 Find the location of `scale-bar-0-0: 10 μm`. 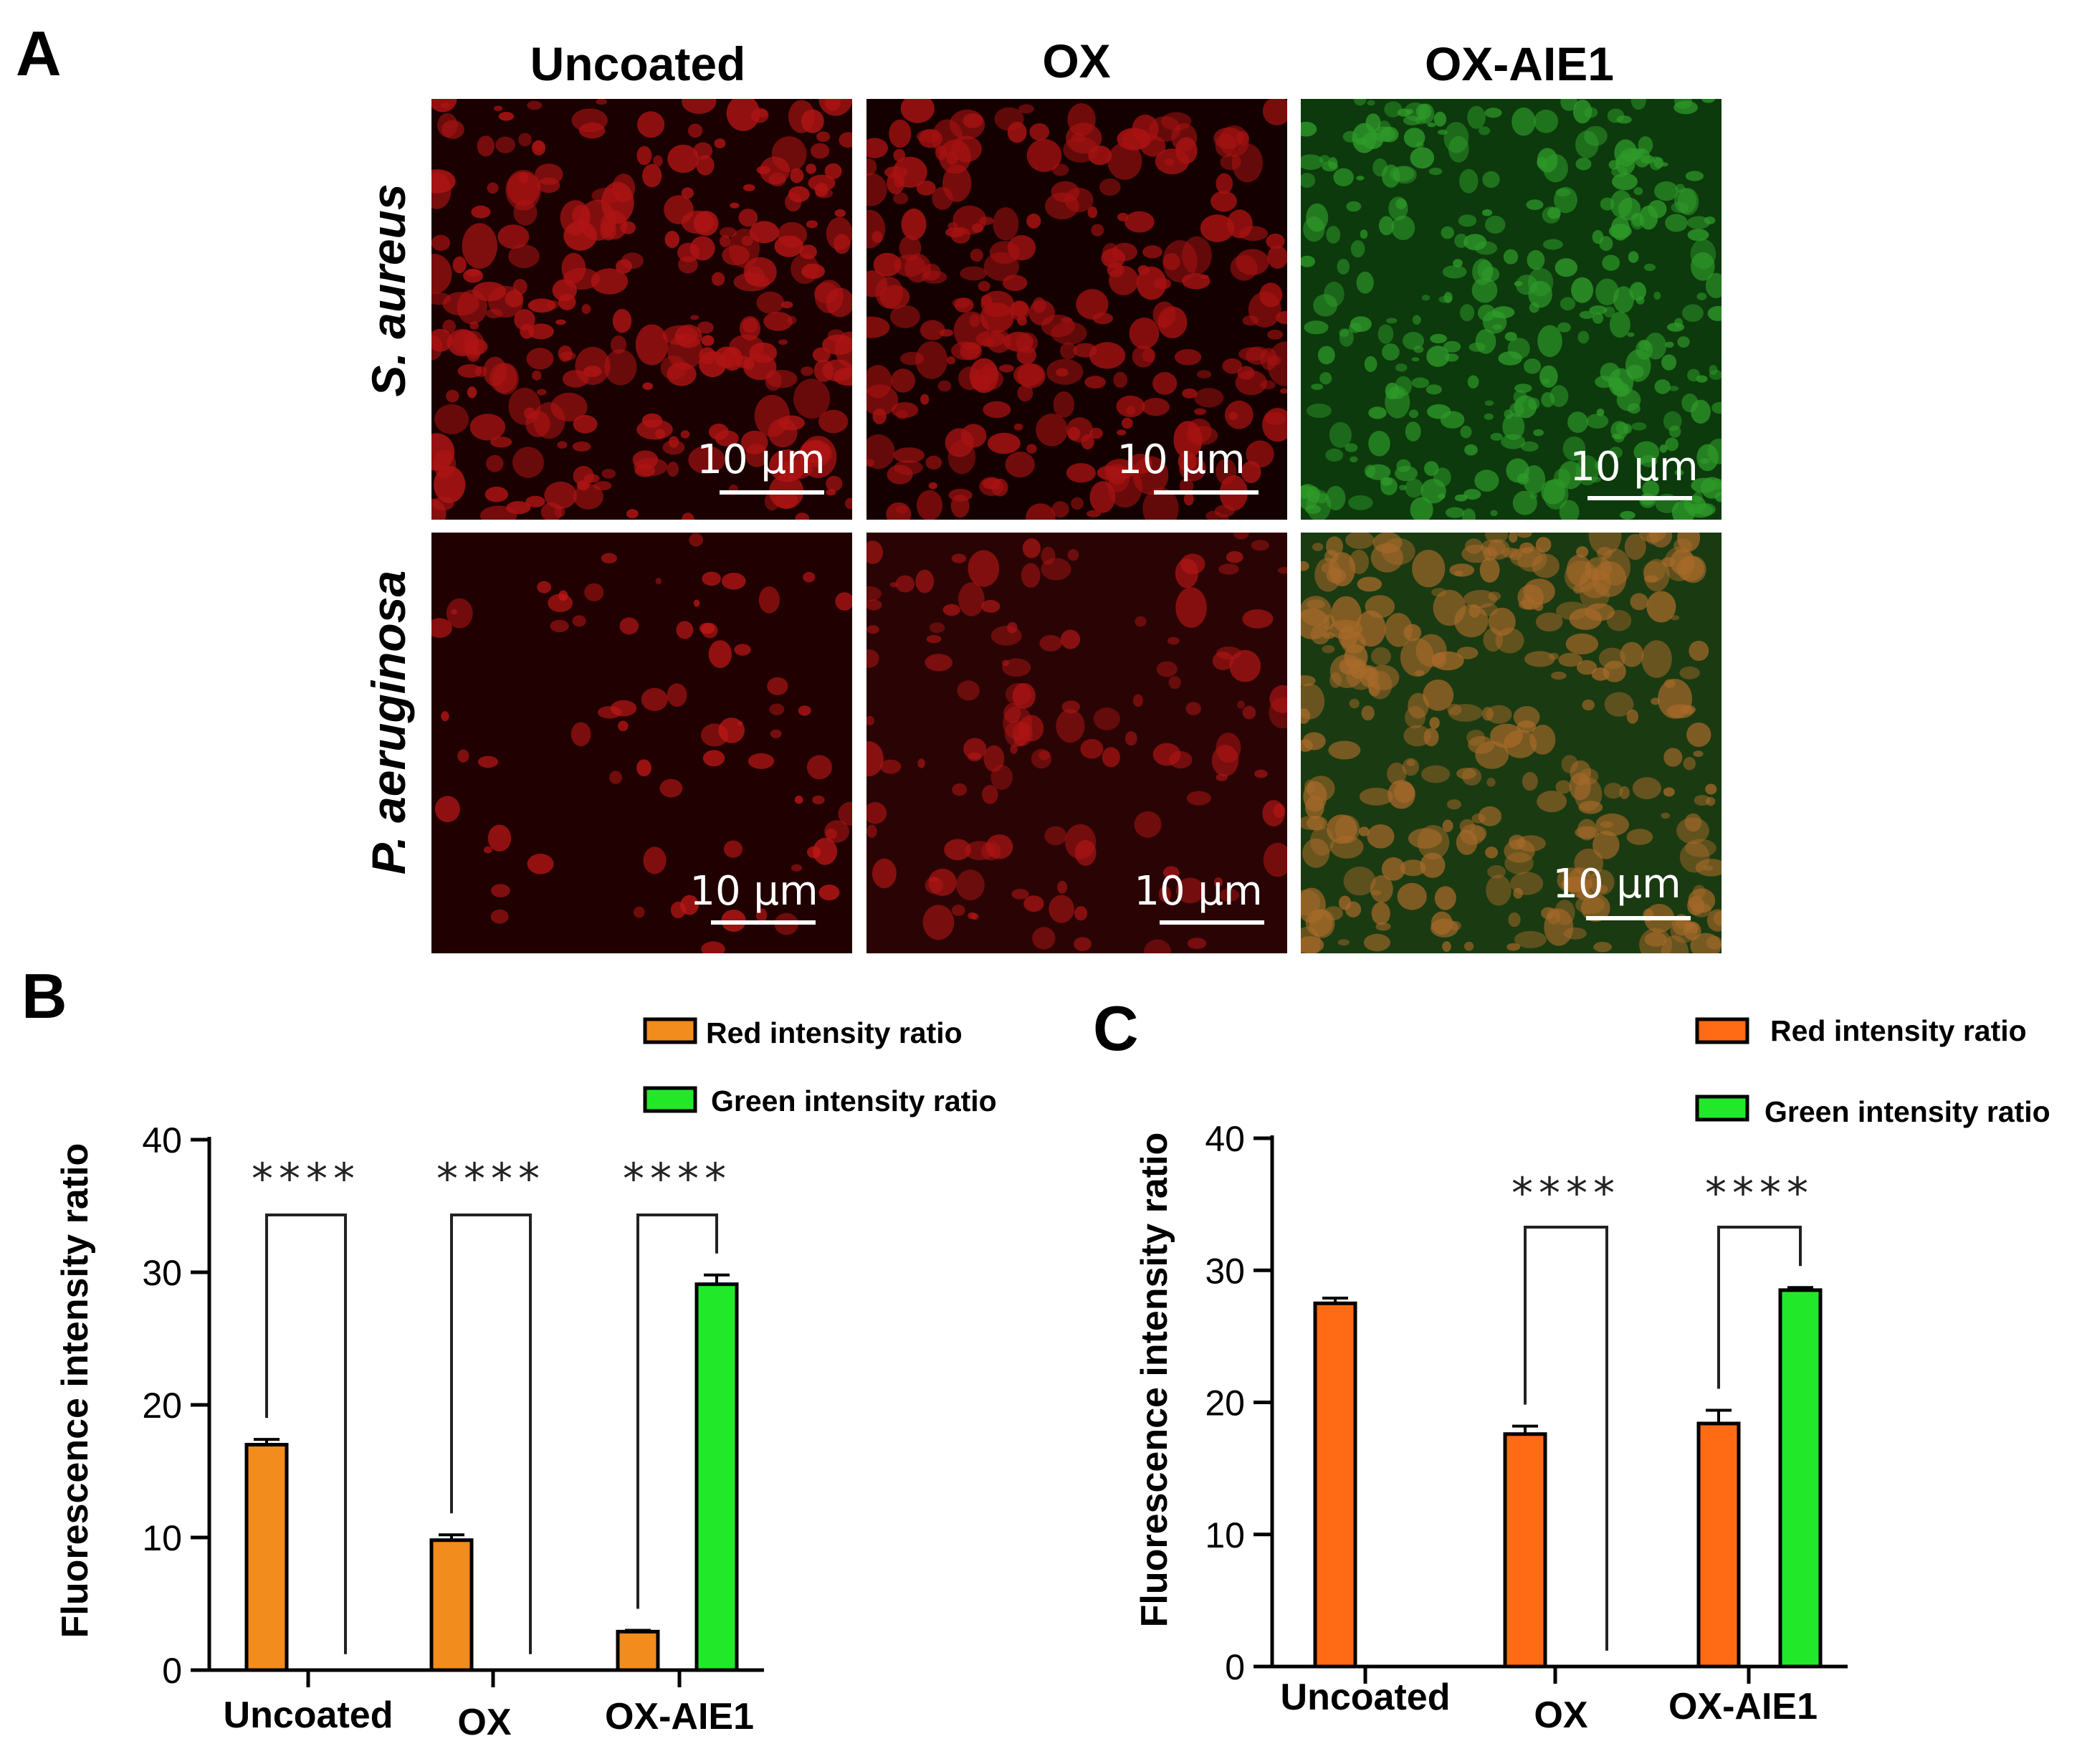

scale-bar-0-0: 10 μm is located at coordinates (761, 466).